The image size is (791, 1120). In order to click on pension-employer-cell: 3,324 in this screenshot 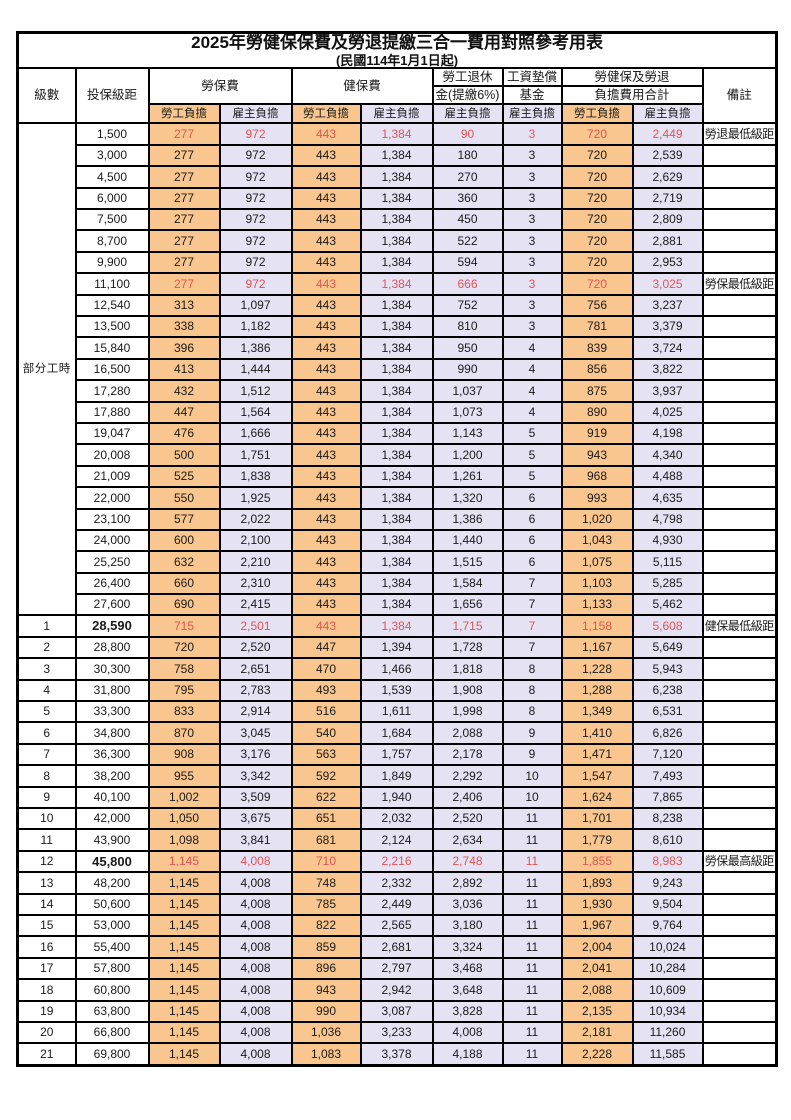, I will do `click(467, 947)`.